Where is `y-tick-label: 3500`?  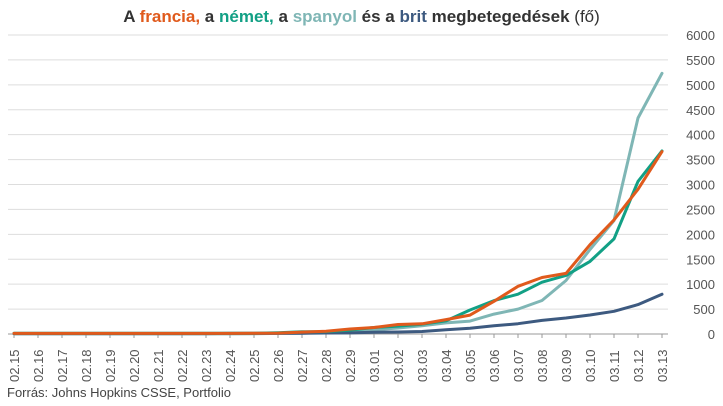 y-tick-label: 3500 is located at coordinates (700, 160).